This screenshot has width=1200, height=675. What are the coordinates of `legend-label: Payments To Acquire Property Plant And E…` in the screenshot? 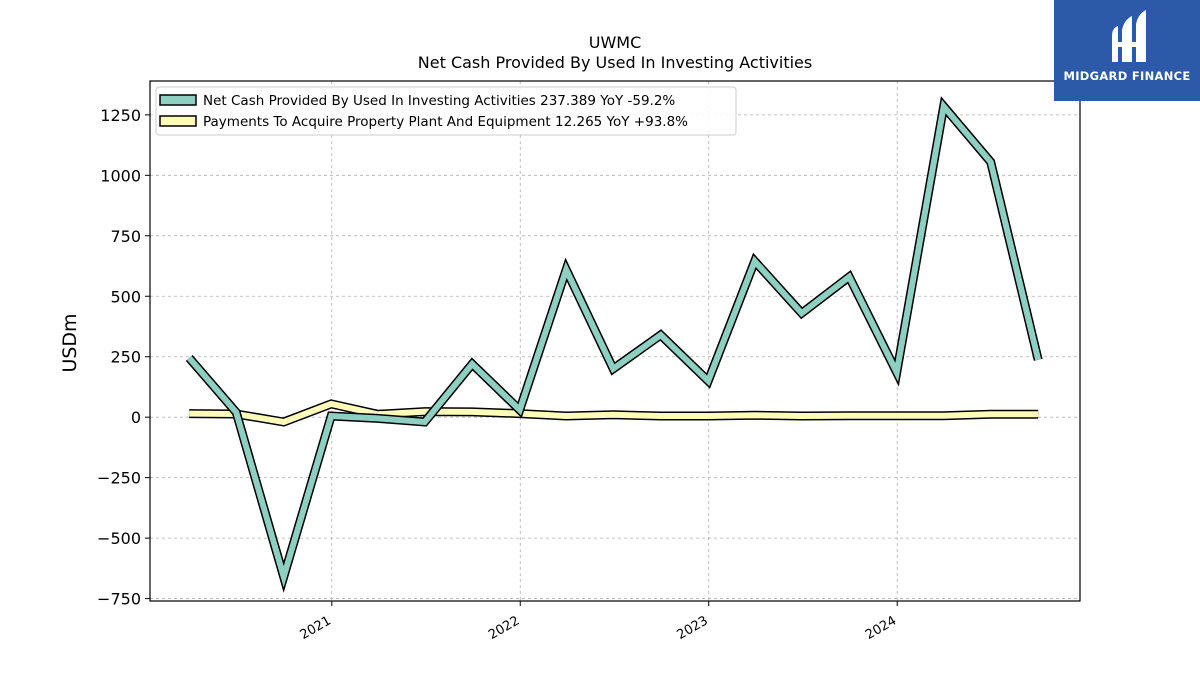 It's located at (445, 122).